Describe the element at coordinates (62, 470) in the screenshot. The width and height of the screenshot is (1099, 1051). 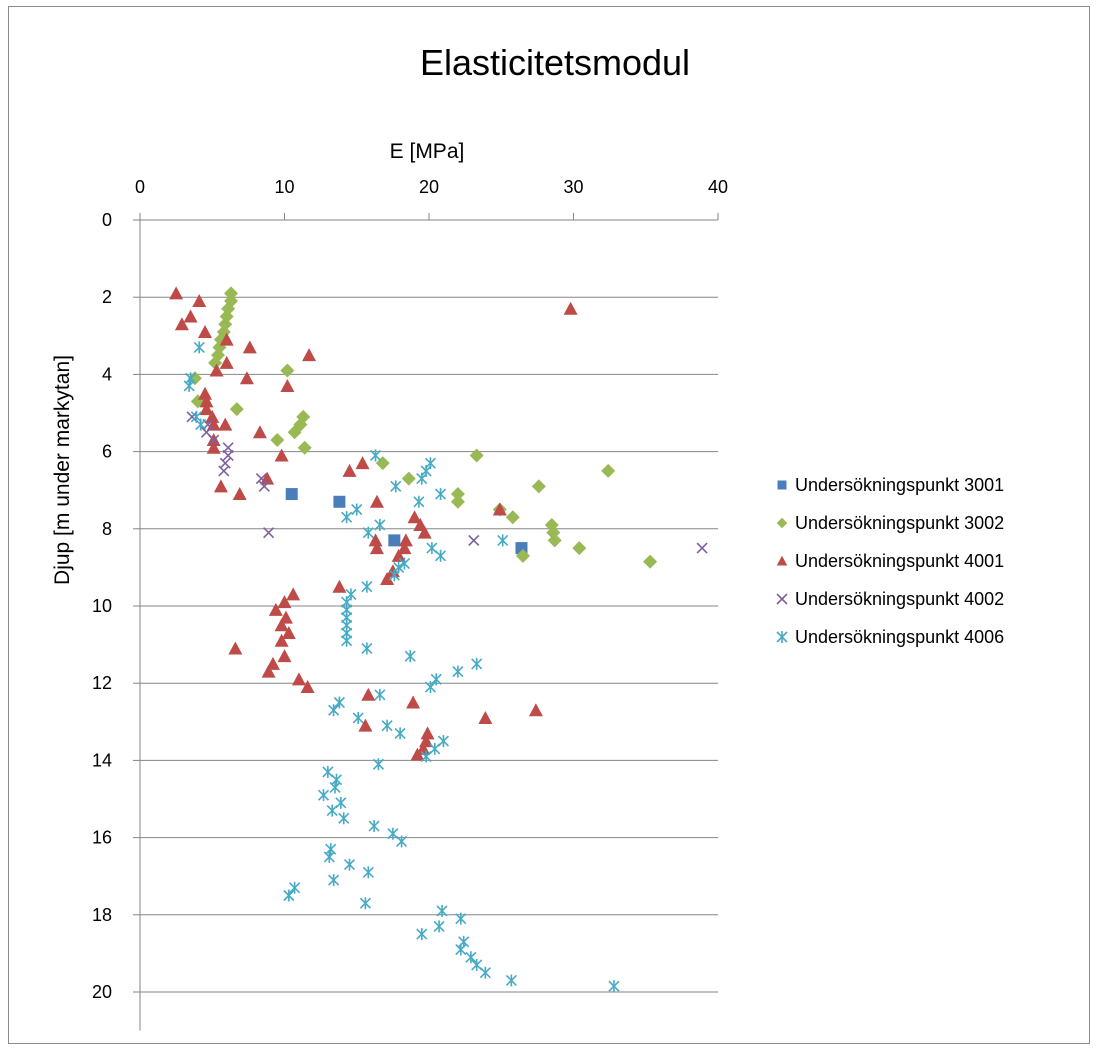
I see `y-axis-title: Djup [m under markytan]` at that location.